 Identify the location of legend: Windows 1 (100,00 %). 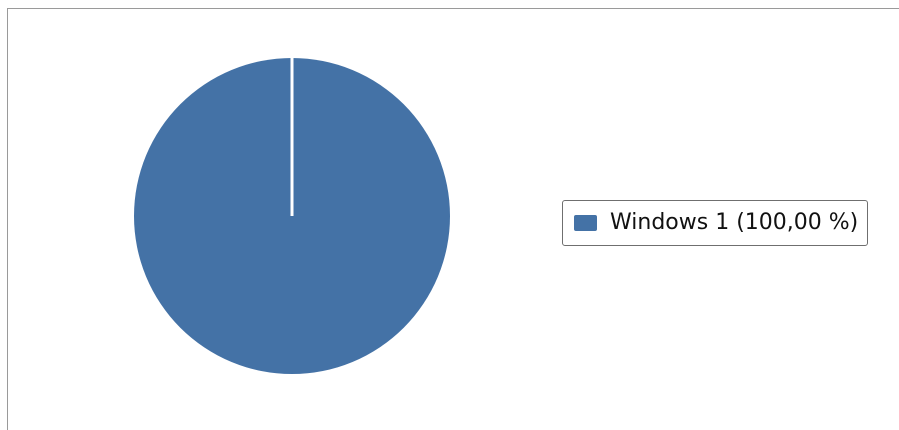
(715, 223).